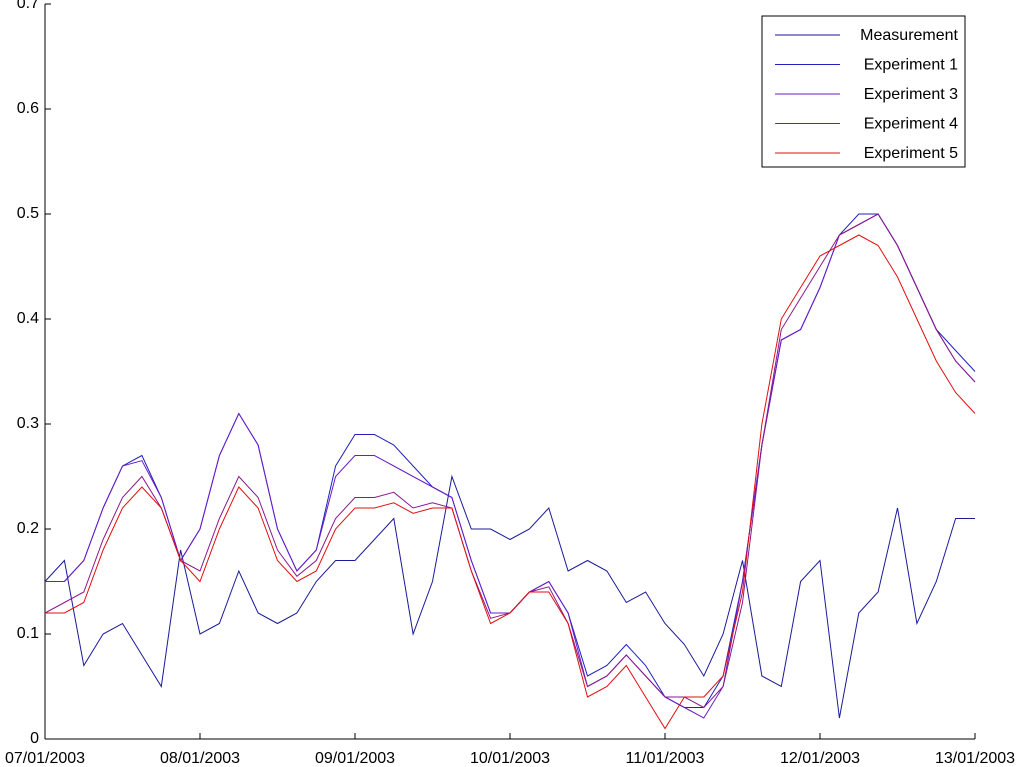  Describe the element at coordinates (28, 528) in the screenshot. I see `y-tick-label: 0.2` at that location.